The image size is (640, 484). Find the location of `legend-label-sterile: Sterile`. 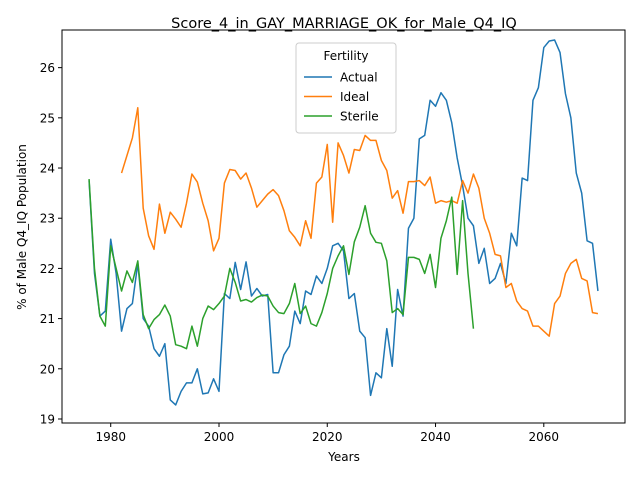

legend-label-sterile: Sterile is located at coordinates (359, 117).